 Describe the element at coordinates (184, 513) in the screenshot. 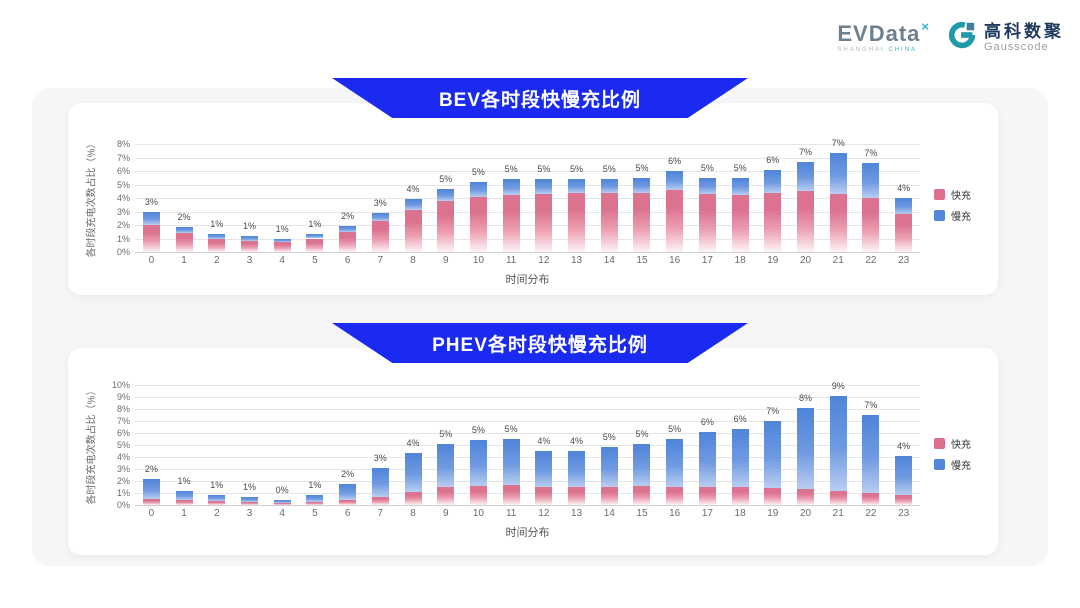

I see `x-tick-label: 1` at that location.